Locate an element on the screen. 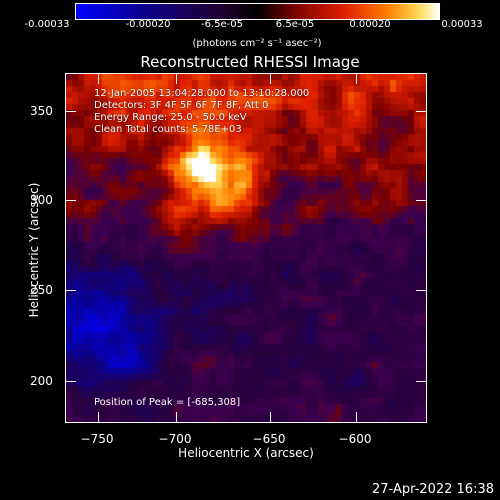 Image resolution: width=500 pixels, height=500 pixels. colorbar-tick: 0.00033 is located at coordinates (462, 24).